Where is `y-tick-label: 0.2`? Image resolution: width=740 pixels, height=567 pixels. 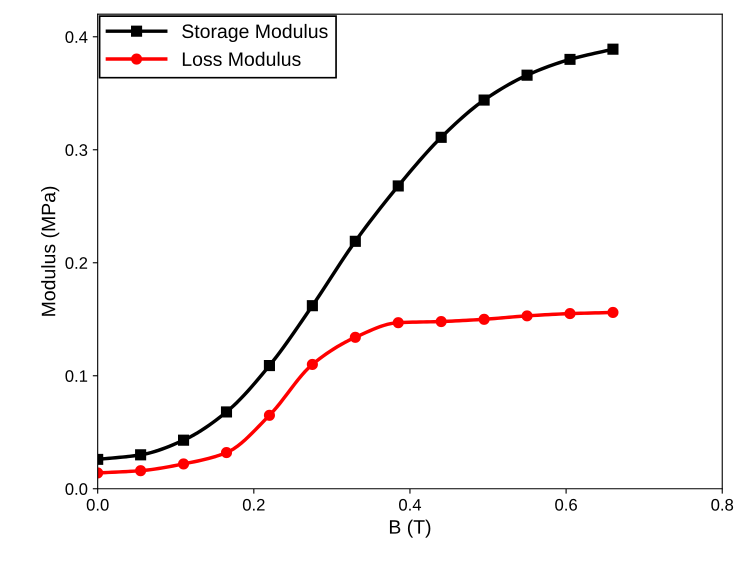 y-tick-label: 0.2 is located at coordinates (76, 263).